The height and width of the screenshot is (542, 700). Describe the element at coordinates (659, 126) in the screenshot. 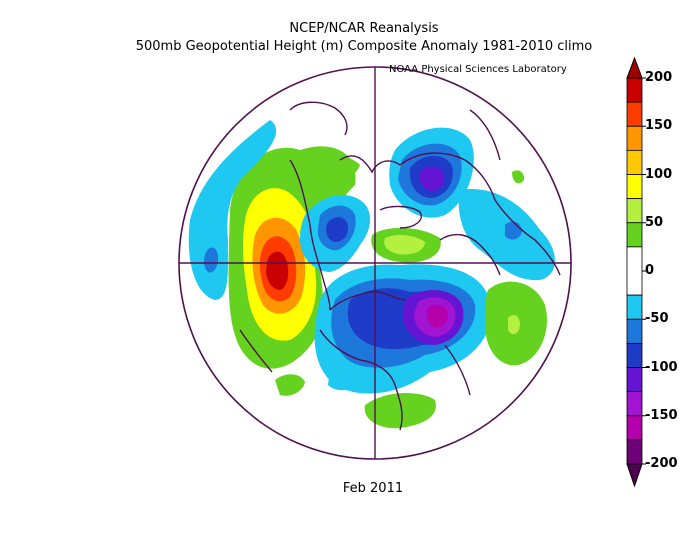

I see `colorbar-tick-label: 150` at that location.